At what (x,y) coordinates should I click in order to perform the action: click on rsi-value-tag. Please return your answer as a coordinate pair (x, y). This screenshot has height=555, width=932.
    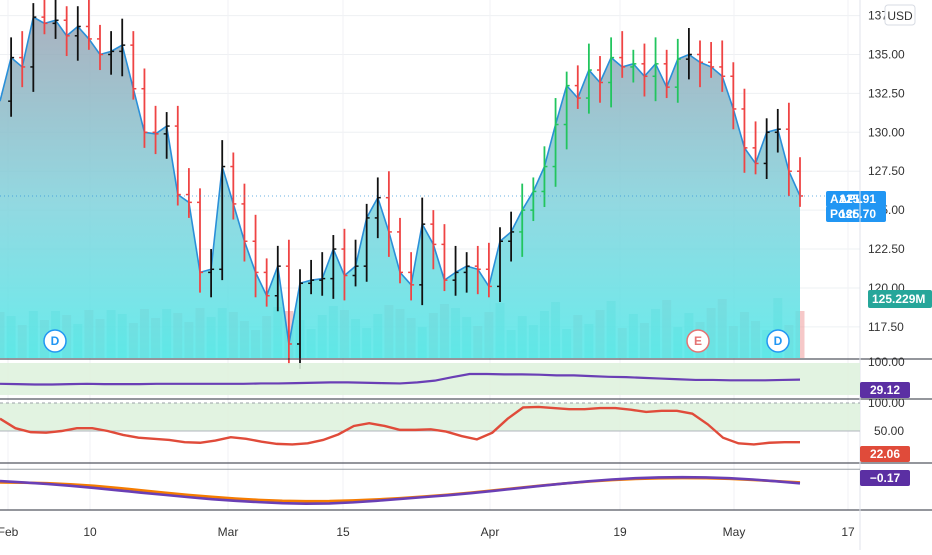
    Looking at the image, I should click on (885, 454).